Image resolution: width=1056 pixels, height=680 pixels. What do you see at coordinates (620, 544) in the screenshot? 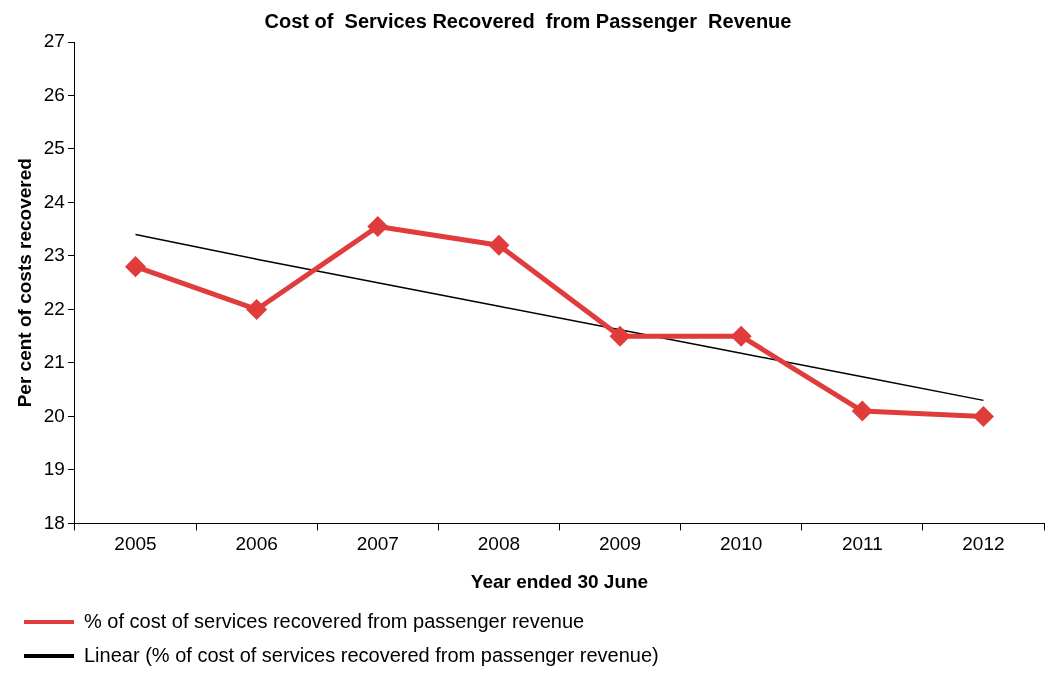
I see `x-tick-label: 2009` at bounding box center [620, 544].